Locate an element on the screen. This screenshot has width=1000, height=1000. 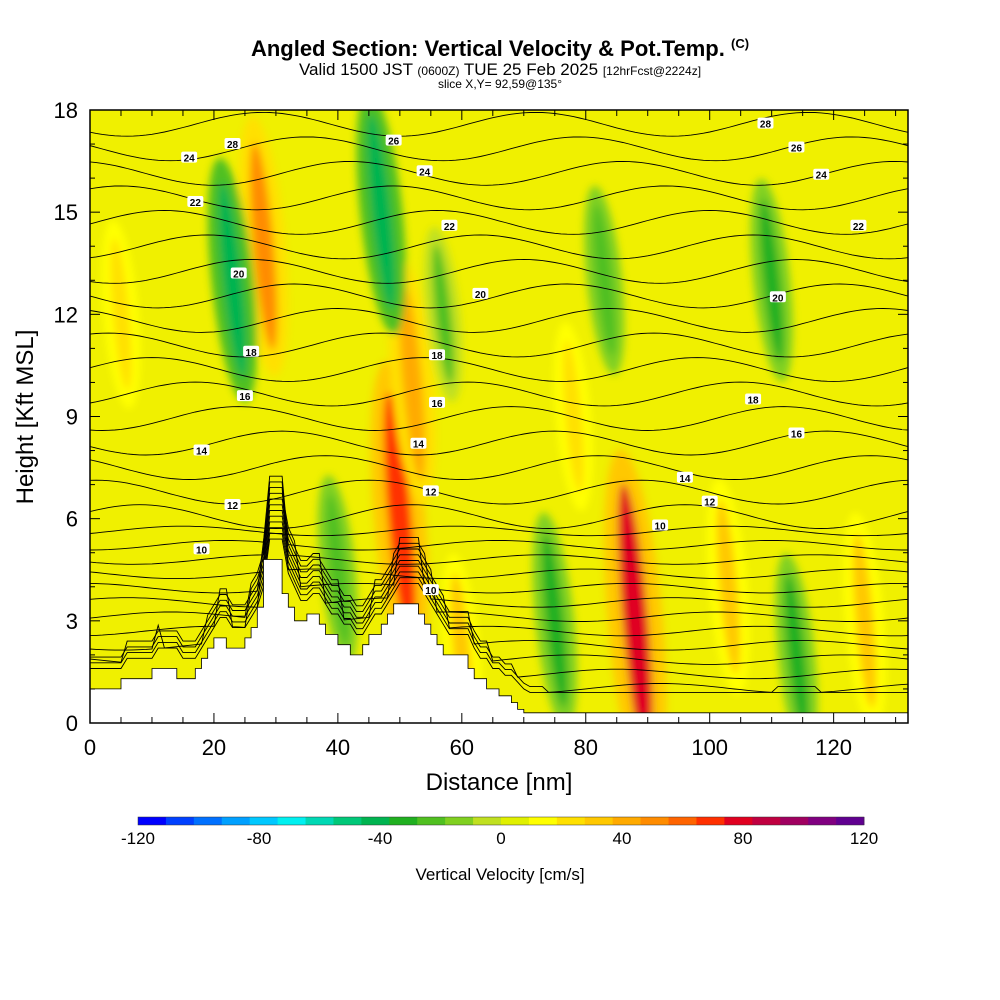
y-tick-label: 0 is located at coordinates (72, 723).